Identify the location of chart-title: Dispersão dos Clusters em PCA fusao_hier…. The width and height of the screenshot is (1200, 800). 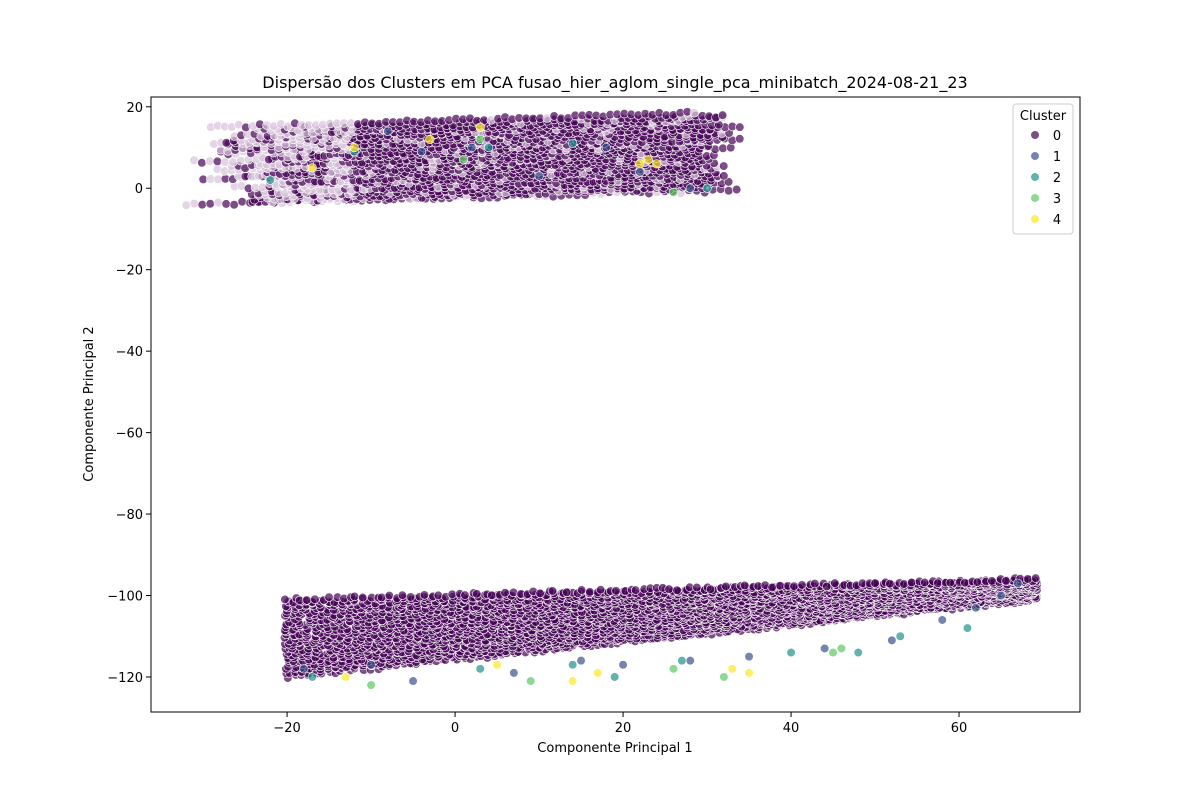
(614, 83).